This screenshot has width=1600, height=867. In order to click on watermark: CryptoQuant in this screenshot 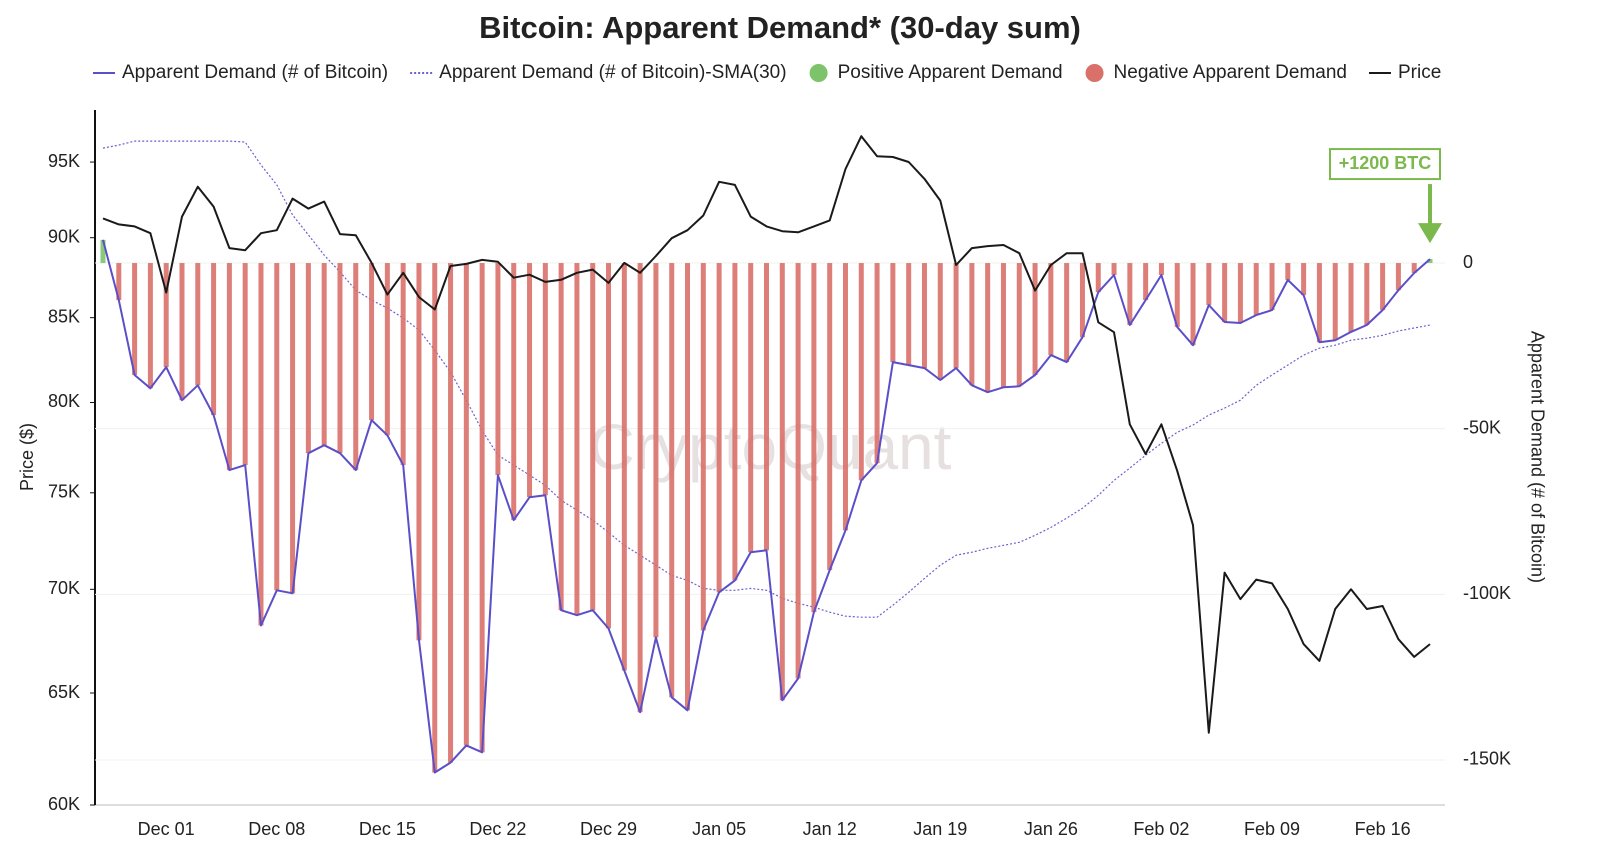, I will do `click(770, 447)`.